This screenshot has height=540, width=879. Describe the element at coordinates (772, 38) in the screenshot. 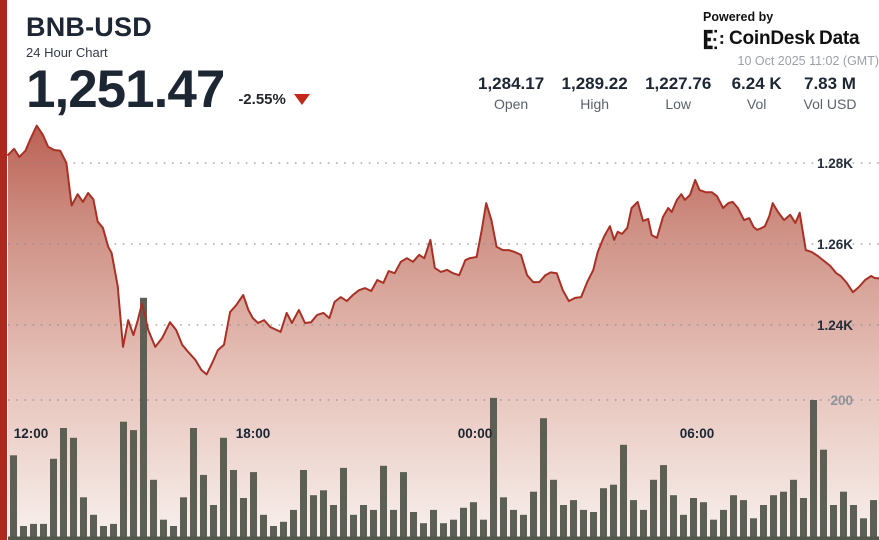

I see `brand-name: CoinDesk` at that location.